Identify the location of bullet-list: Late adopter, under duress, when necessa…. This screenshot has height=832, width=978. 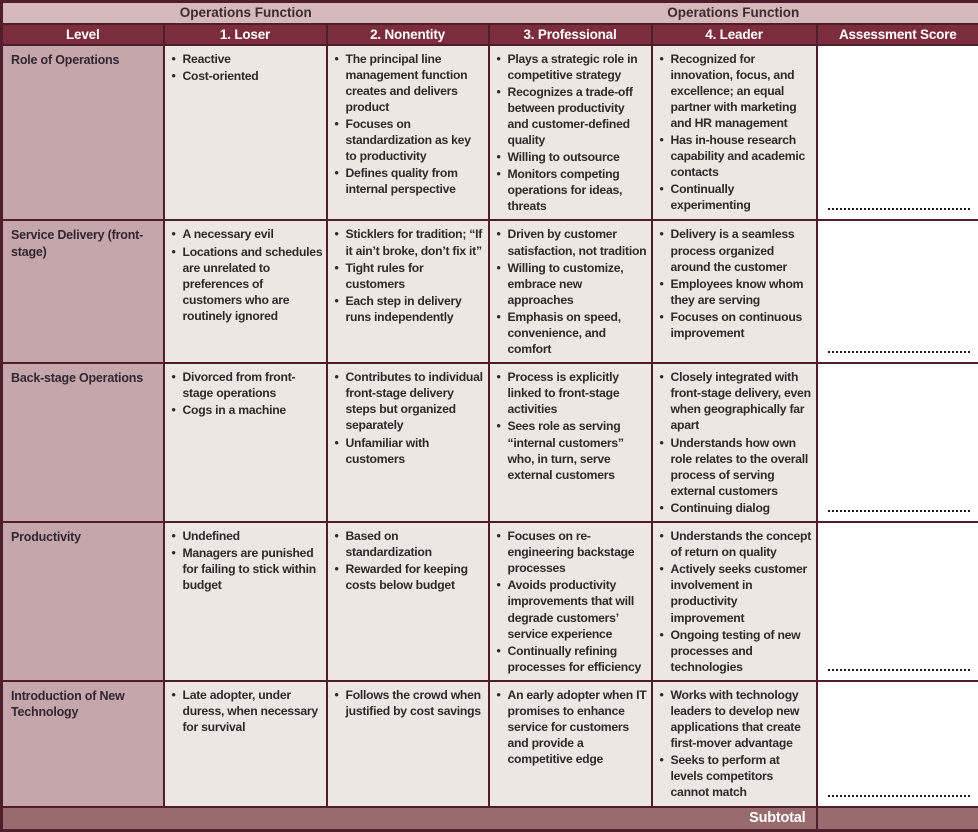
(247, 711).